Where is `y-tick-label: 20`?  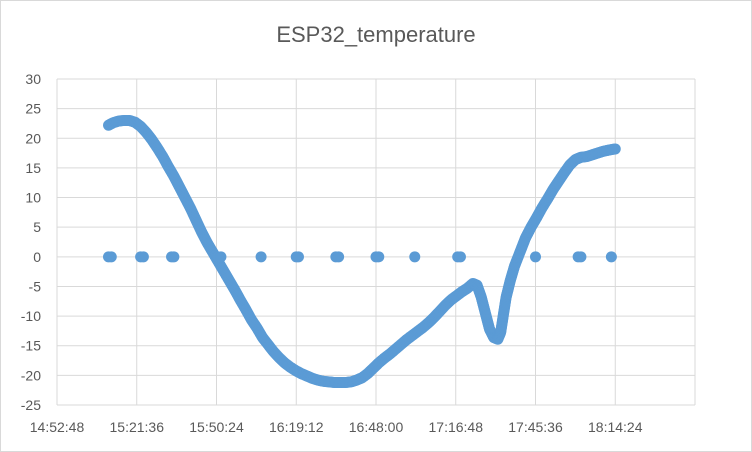
y-tick-label: 20 is located at coordinates (33, 138).